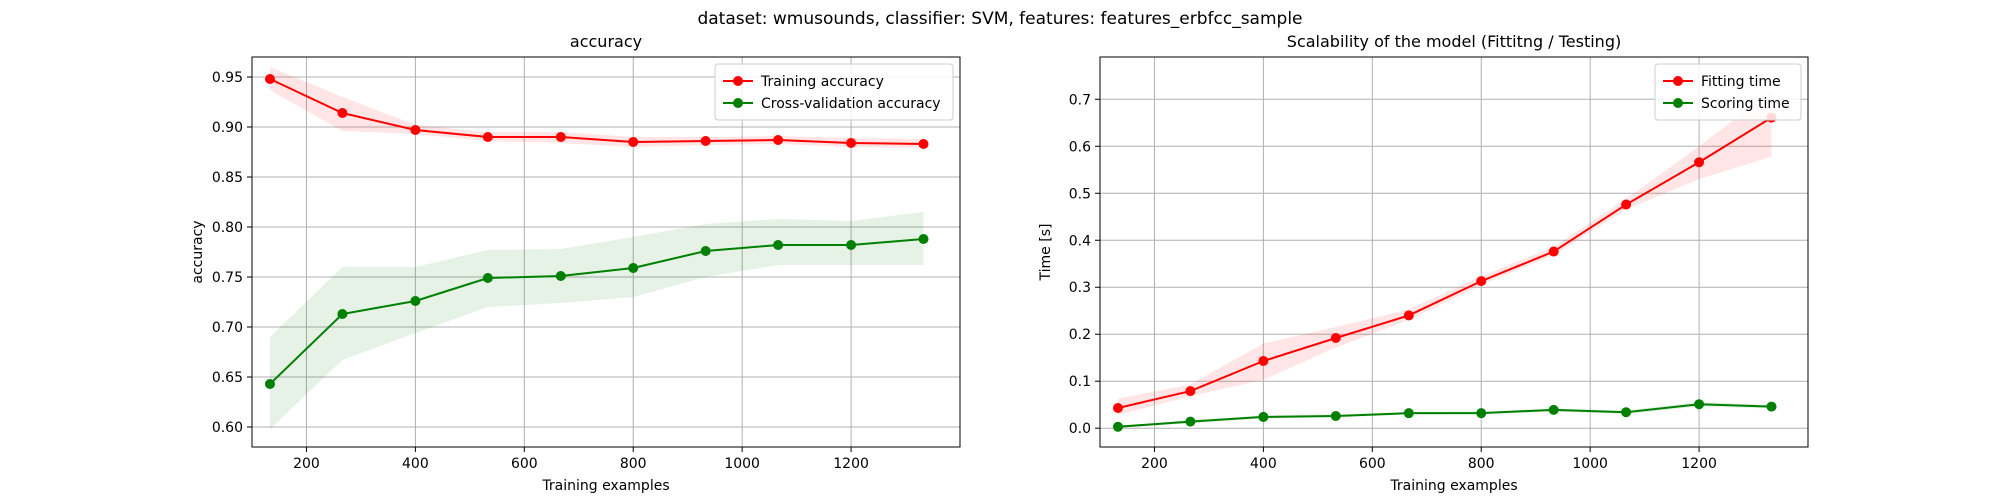 The width and height of the screenshot is (2000, 500). I want to click on y-tick-label: 0.70, so click(227, 328).